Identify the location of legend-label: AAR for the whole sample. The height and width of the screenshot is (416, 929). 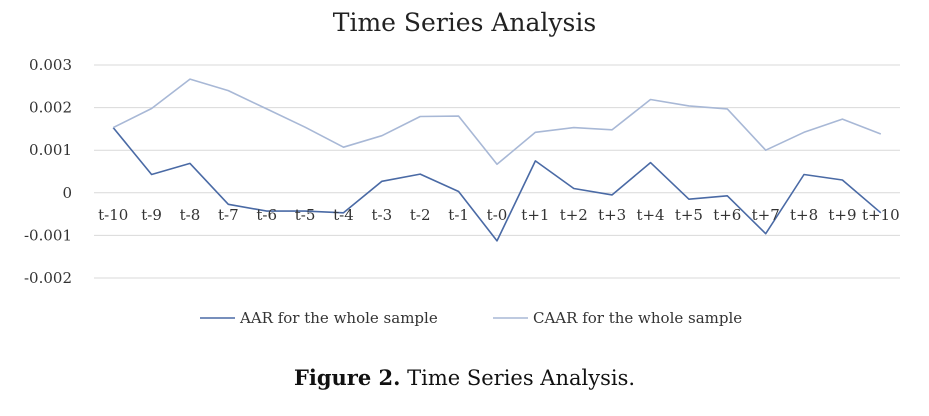
(338, 318).